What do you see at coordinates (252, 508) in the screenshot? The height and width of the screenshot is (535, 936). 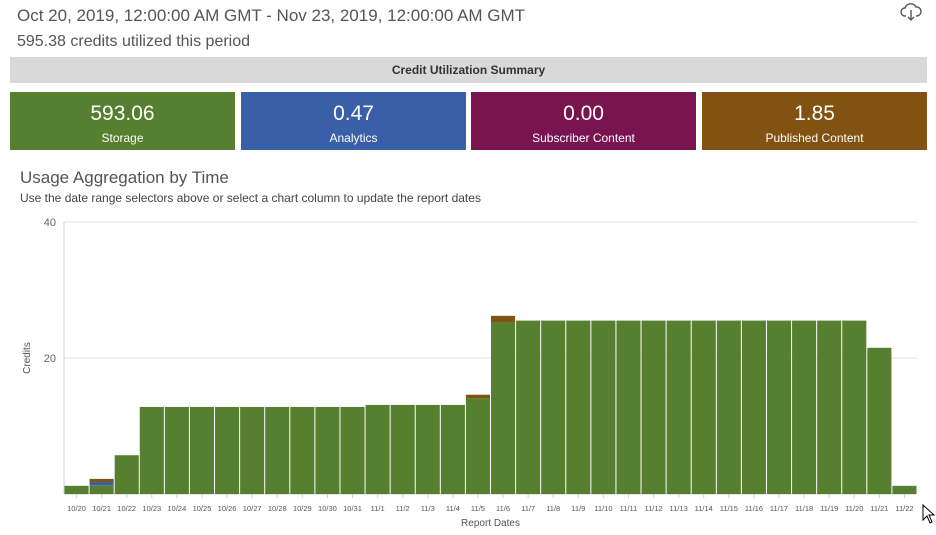 I see `x-tick-label: 10/27` at bounding box center [252, 508].